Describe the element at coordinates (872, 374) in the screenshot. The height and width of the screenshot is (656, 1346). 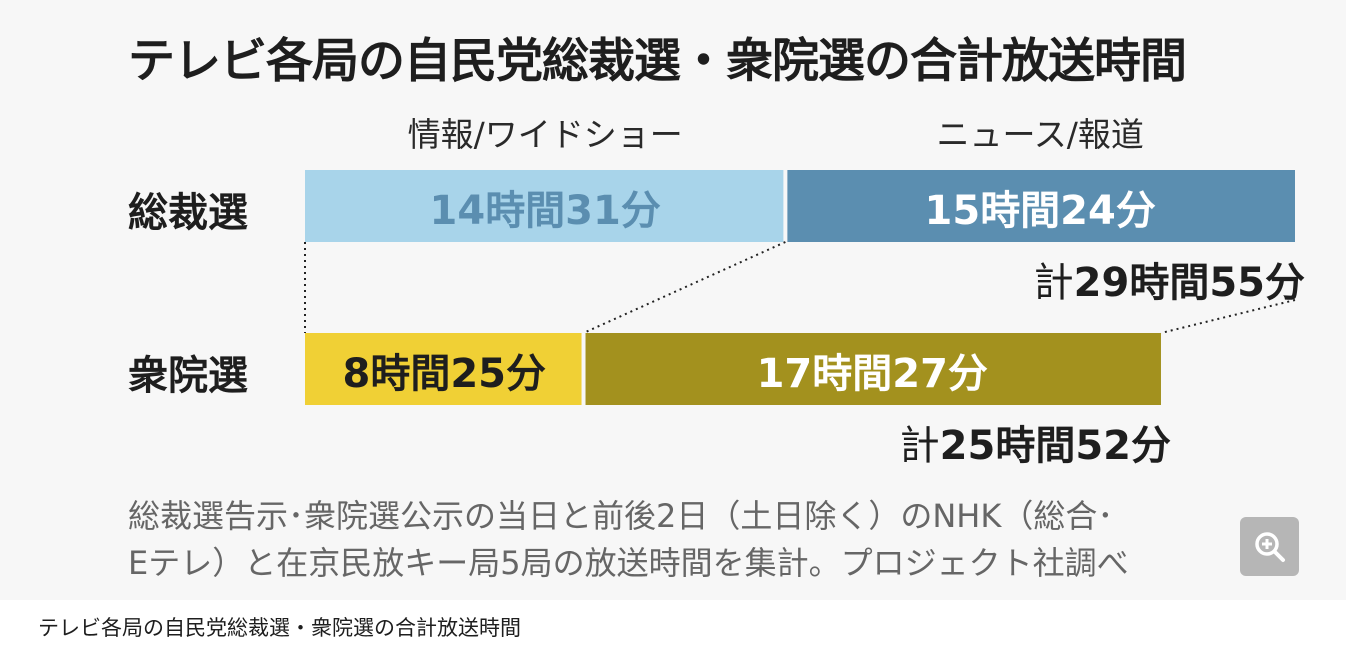
I see `bar-value-label: 17時間27分` at that location.